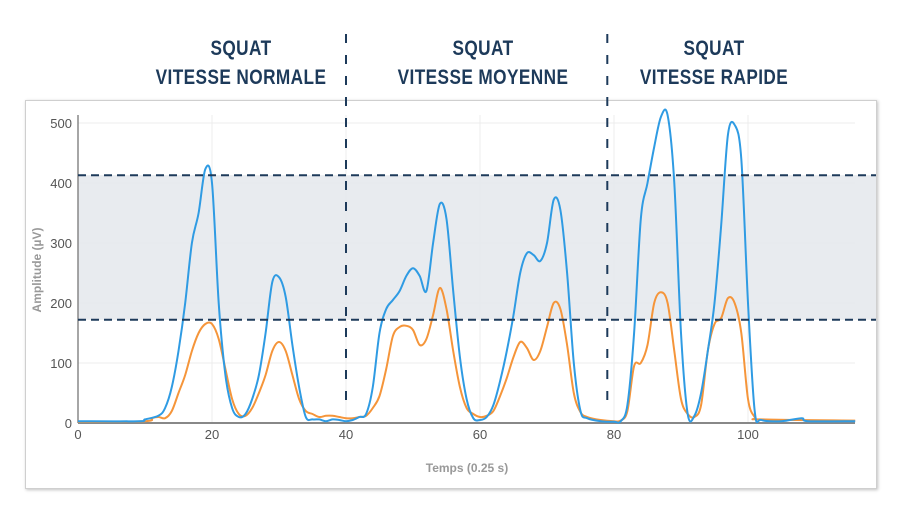 This screenshot has width=902, height=518. What do you see at coordinates (61, 243) in the screenshot?
I see `y-tick-label: 300` at bounding box center [61, 243].